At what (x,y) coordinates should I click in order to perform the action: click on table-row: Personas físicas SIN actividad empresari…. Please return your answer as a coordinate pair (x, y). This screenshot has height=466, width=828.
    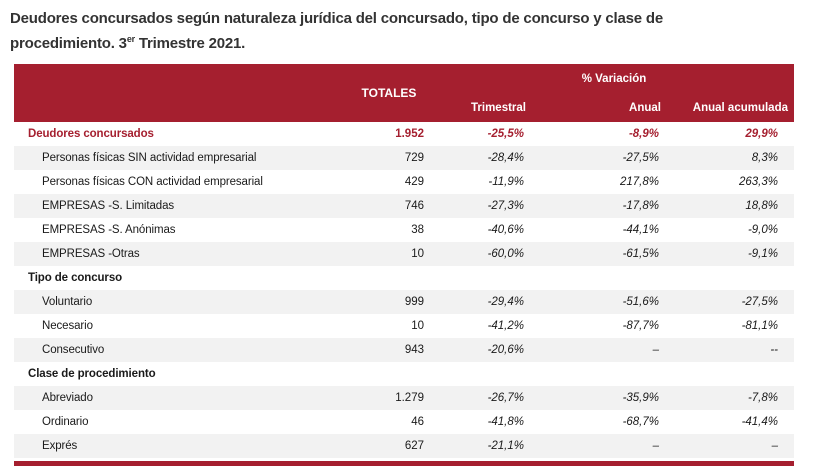
    Looking at the image, I should click on (404, 158).